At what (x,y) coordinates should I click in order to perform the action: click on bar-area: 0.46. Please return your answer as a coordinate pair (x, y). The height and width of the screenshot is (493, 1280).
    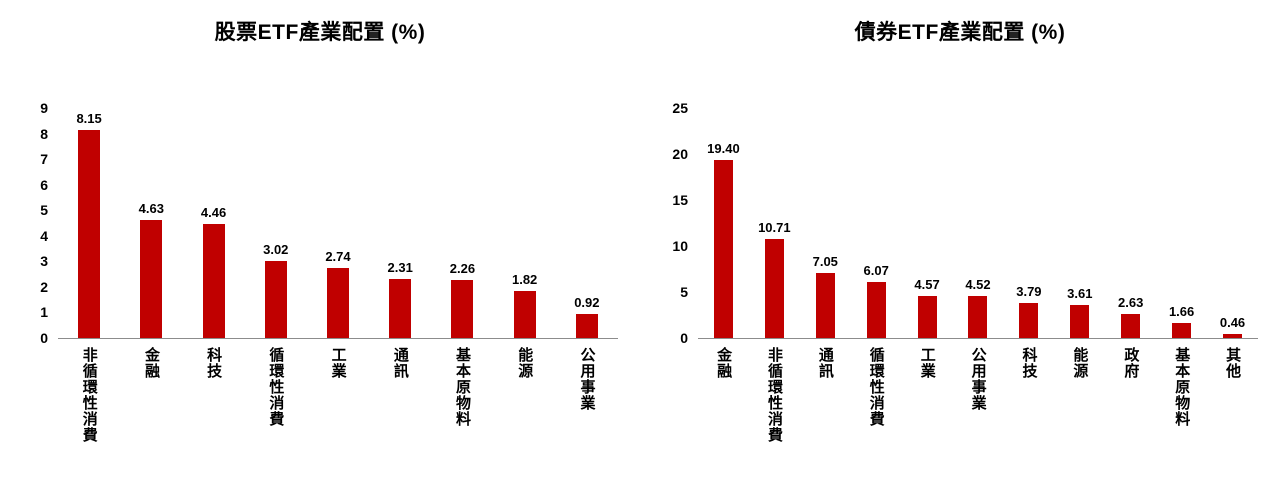
    Looking at the image, I should click on (1232, 223).